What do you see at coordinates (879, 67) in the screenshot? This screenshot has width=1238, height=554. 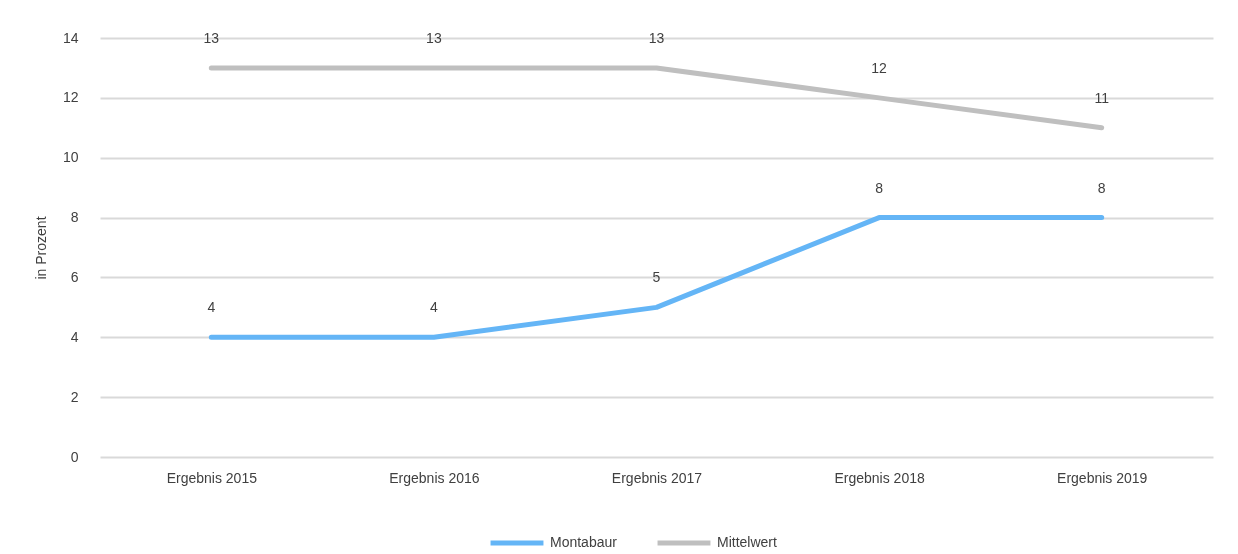 I see `data-label: 12` at bounding box center [879, 67].